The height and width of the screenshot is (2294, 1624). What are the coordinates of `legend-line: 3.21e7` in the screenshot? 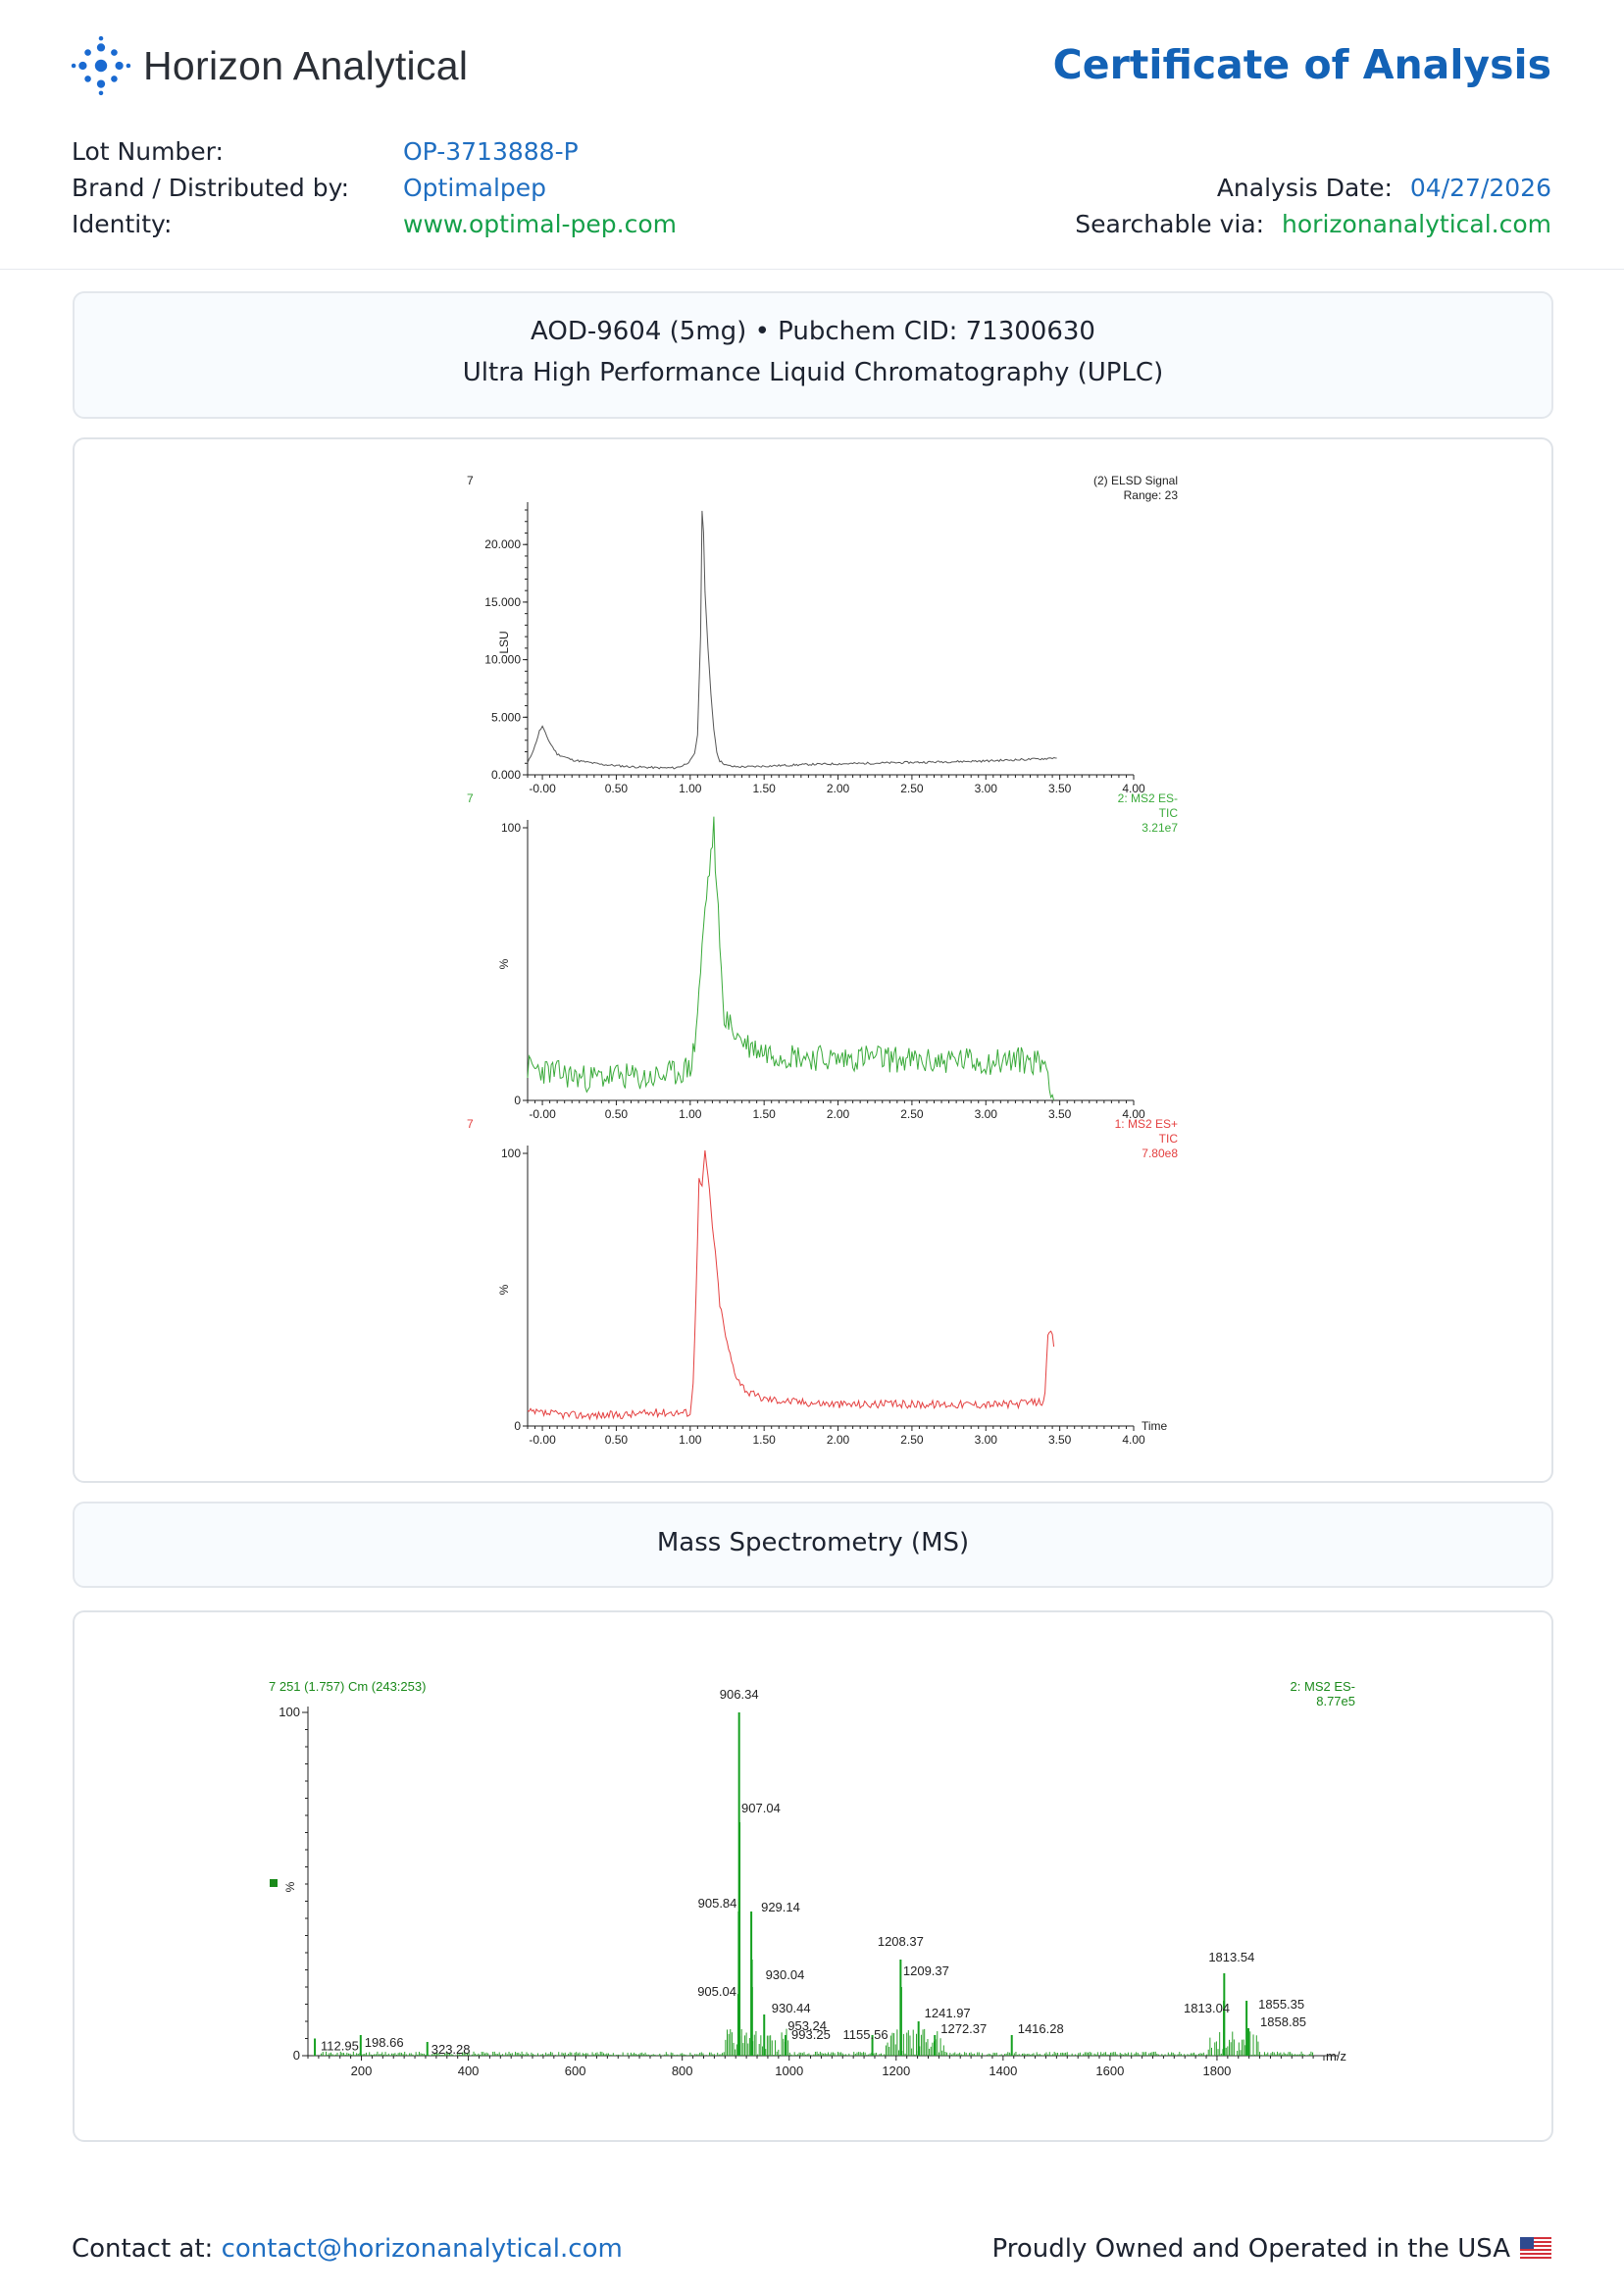 It's located at (1160, 828).